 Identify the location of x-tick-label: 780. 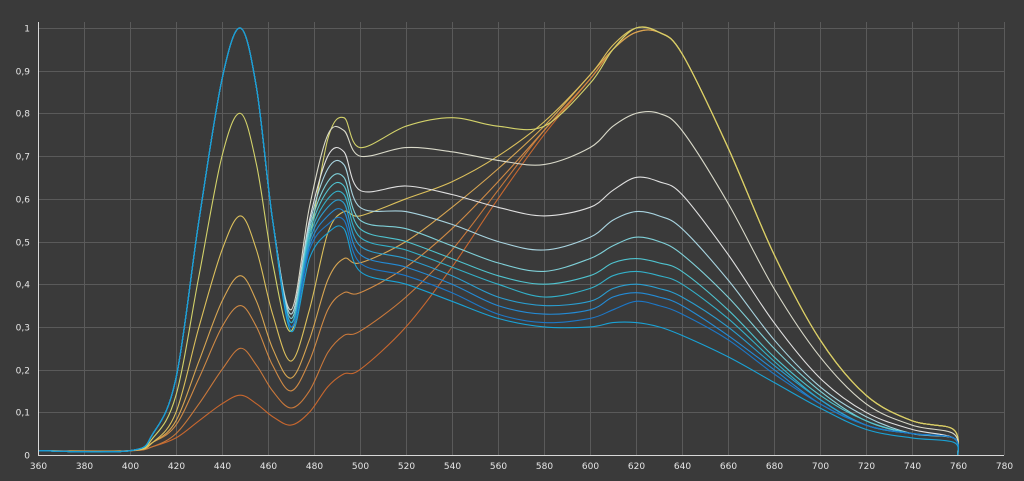
(1004, 467).